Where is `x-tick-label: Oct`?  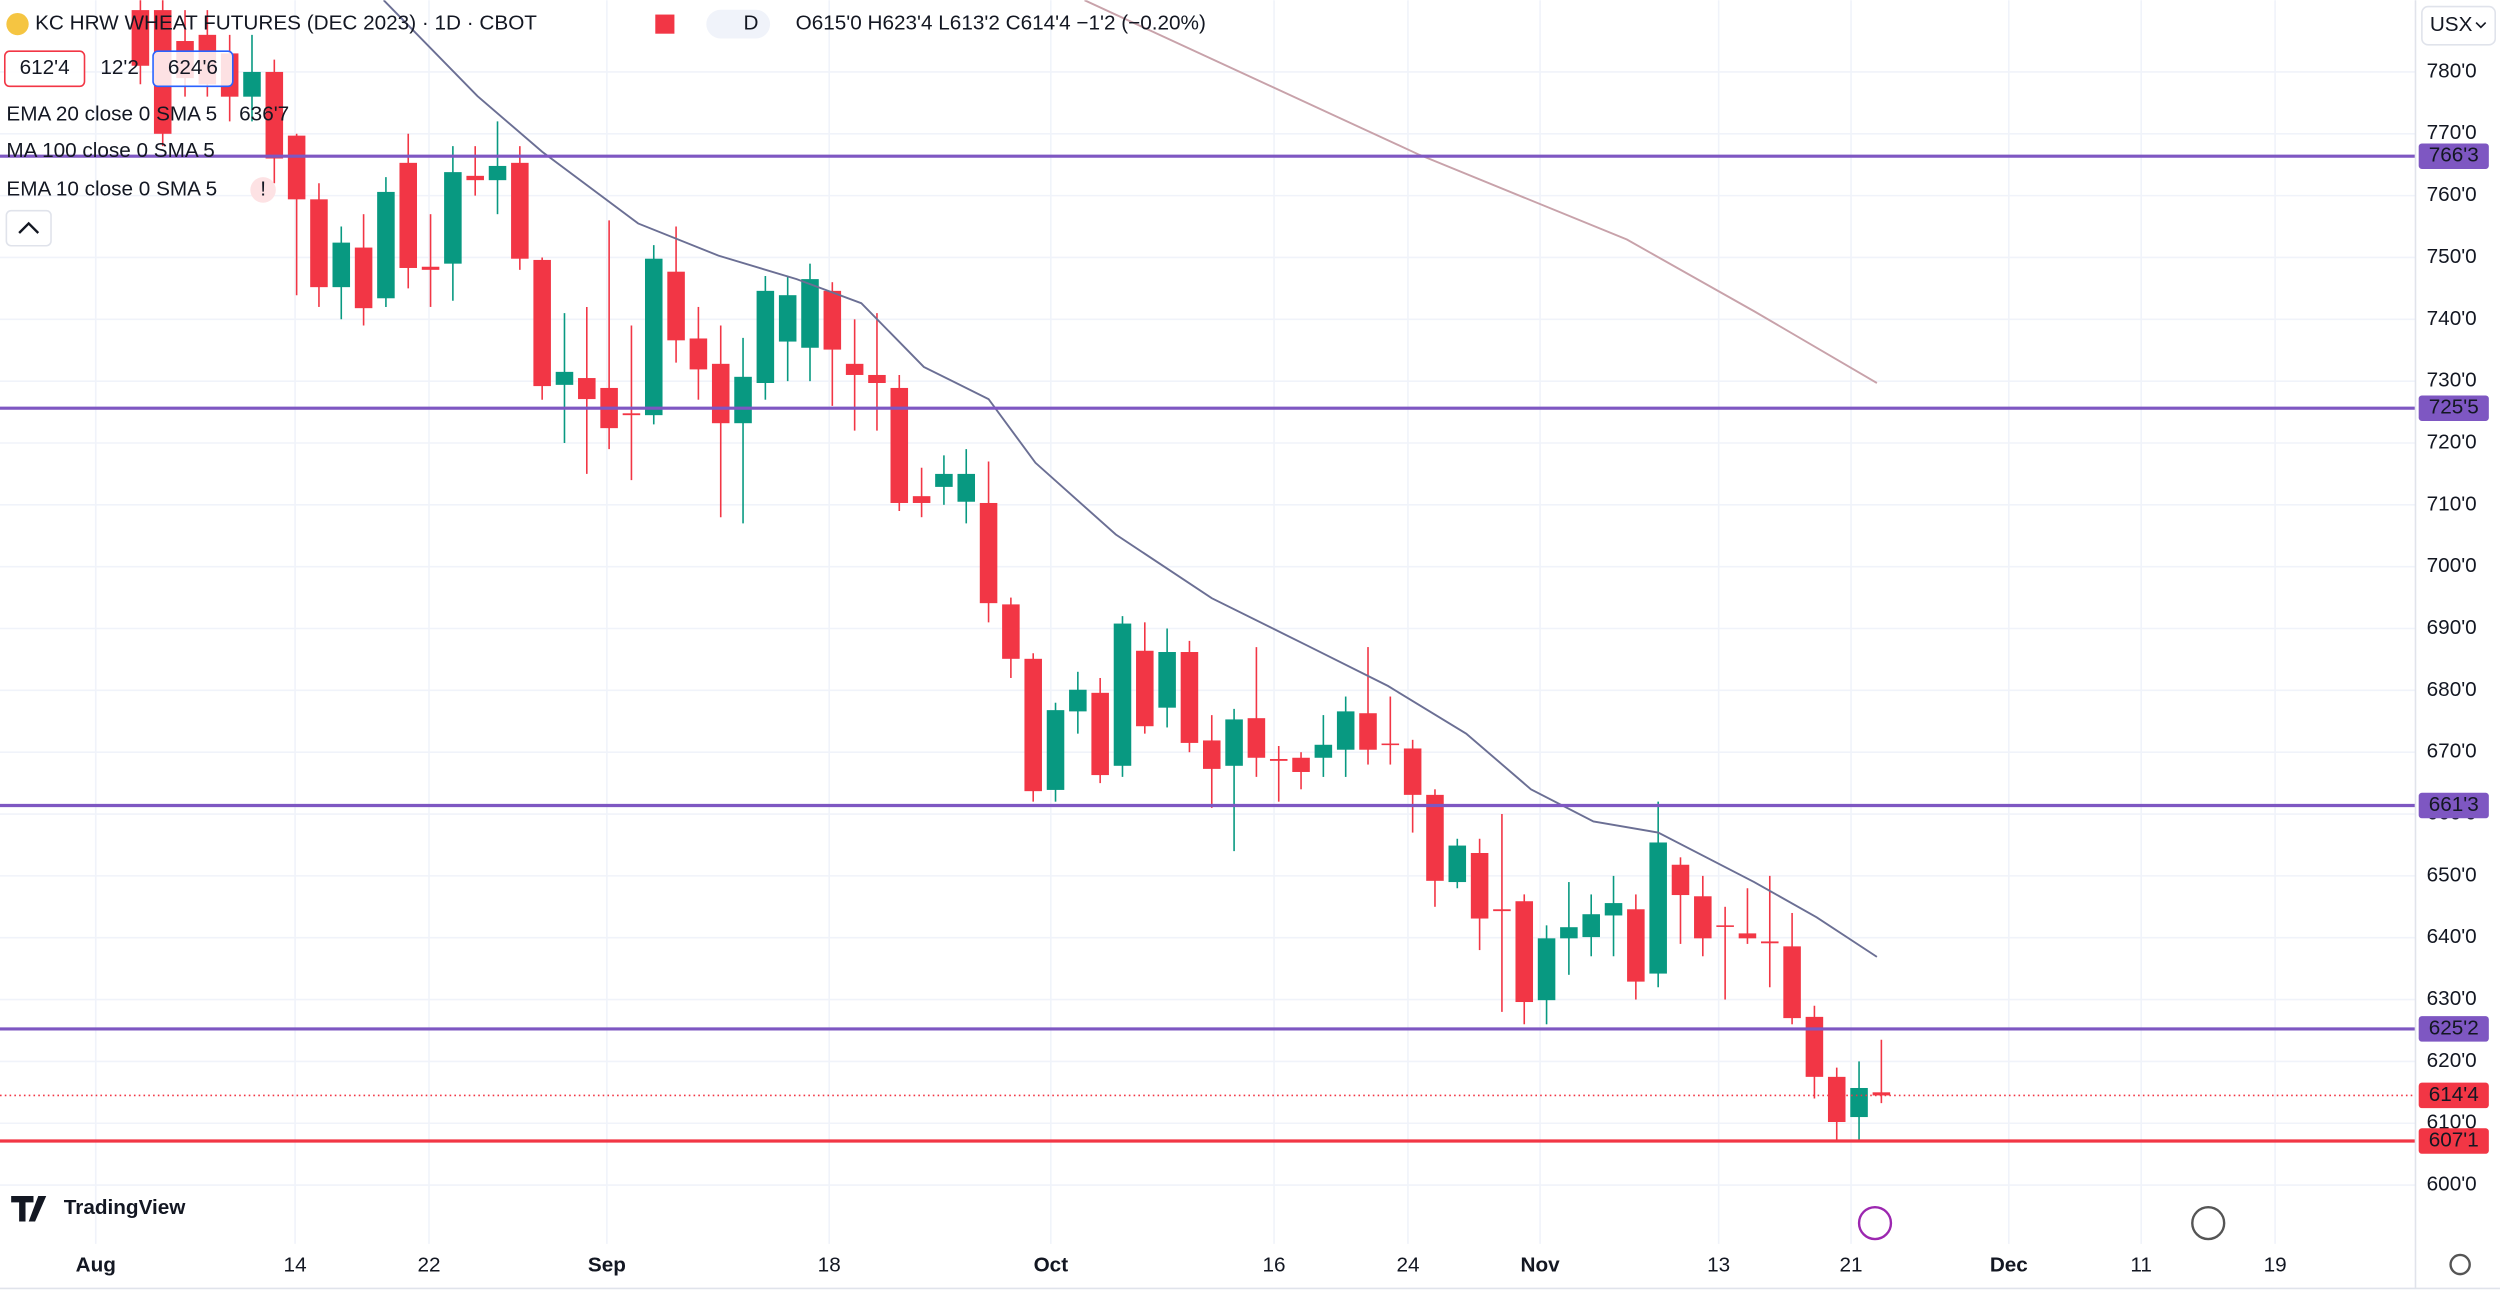 x-tick-label: Oct is located at coordinates (1051, 1265).